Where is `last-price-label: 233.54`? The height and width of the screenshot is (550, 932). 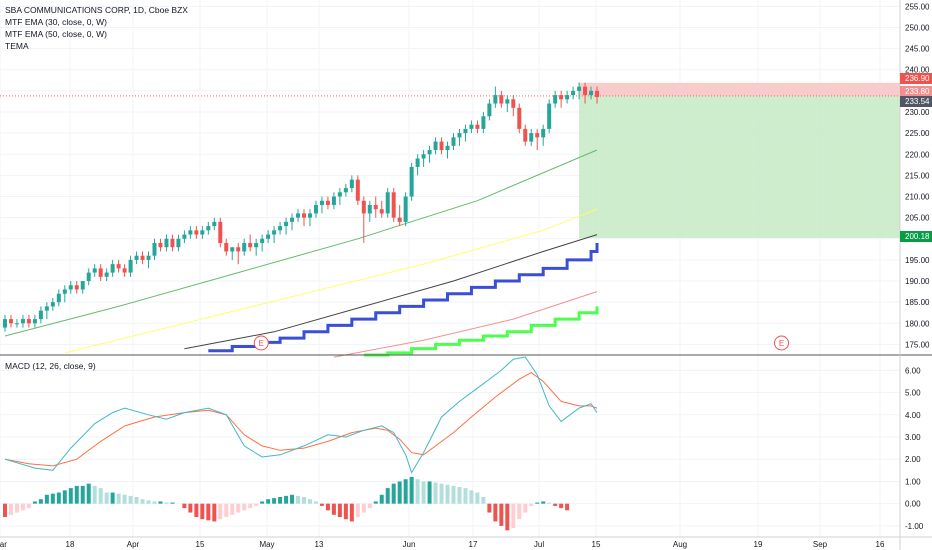
last-price-label: 233.54 is located at coordinates (917, 101).